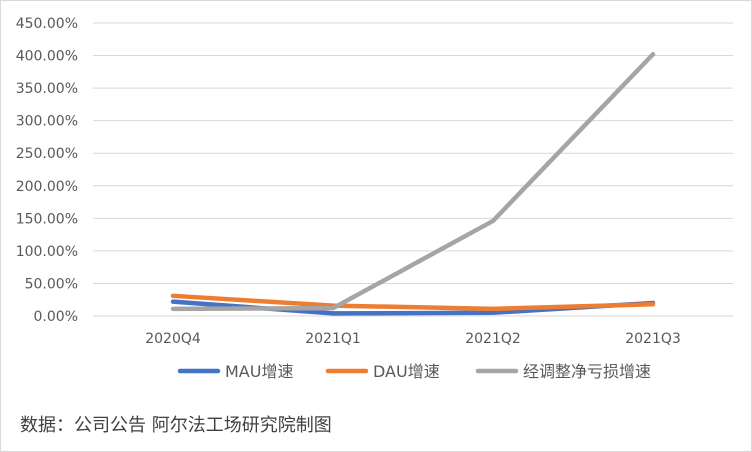 The width and height of the screenshot is (752, 452). I want to click on source-note: 数据：公司公告 阿尔法工场研究院制图, so click(176, 425).